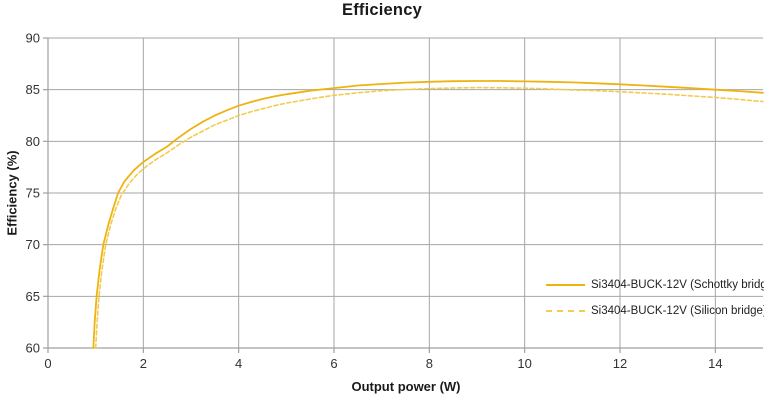 The image size is (764, 400). What do you see at coordinates (565, 311) in the screenshot?
I see `dashed-line-swatch` at bounding box center [565, 311].